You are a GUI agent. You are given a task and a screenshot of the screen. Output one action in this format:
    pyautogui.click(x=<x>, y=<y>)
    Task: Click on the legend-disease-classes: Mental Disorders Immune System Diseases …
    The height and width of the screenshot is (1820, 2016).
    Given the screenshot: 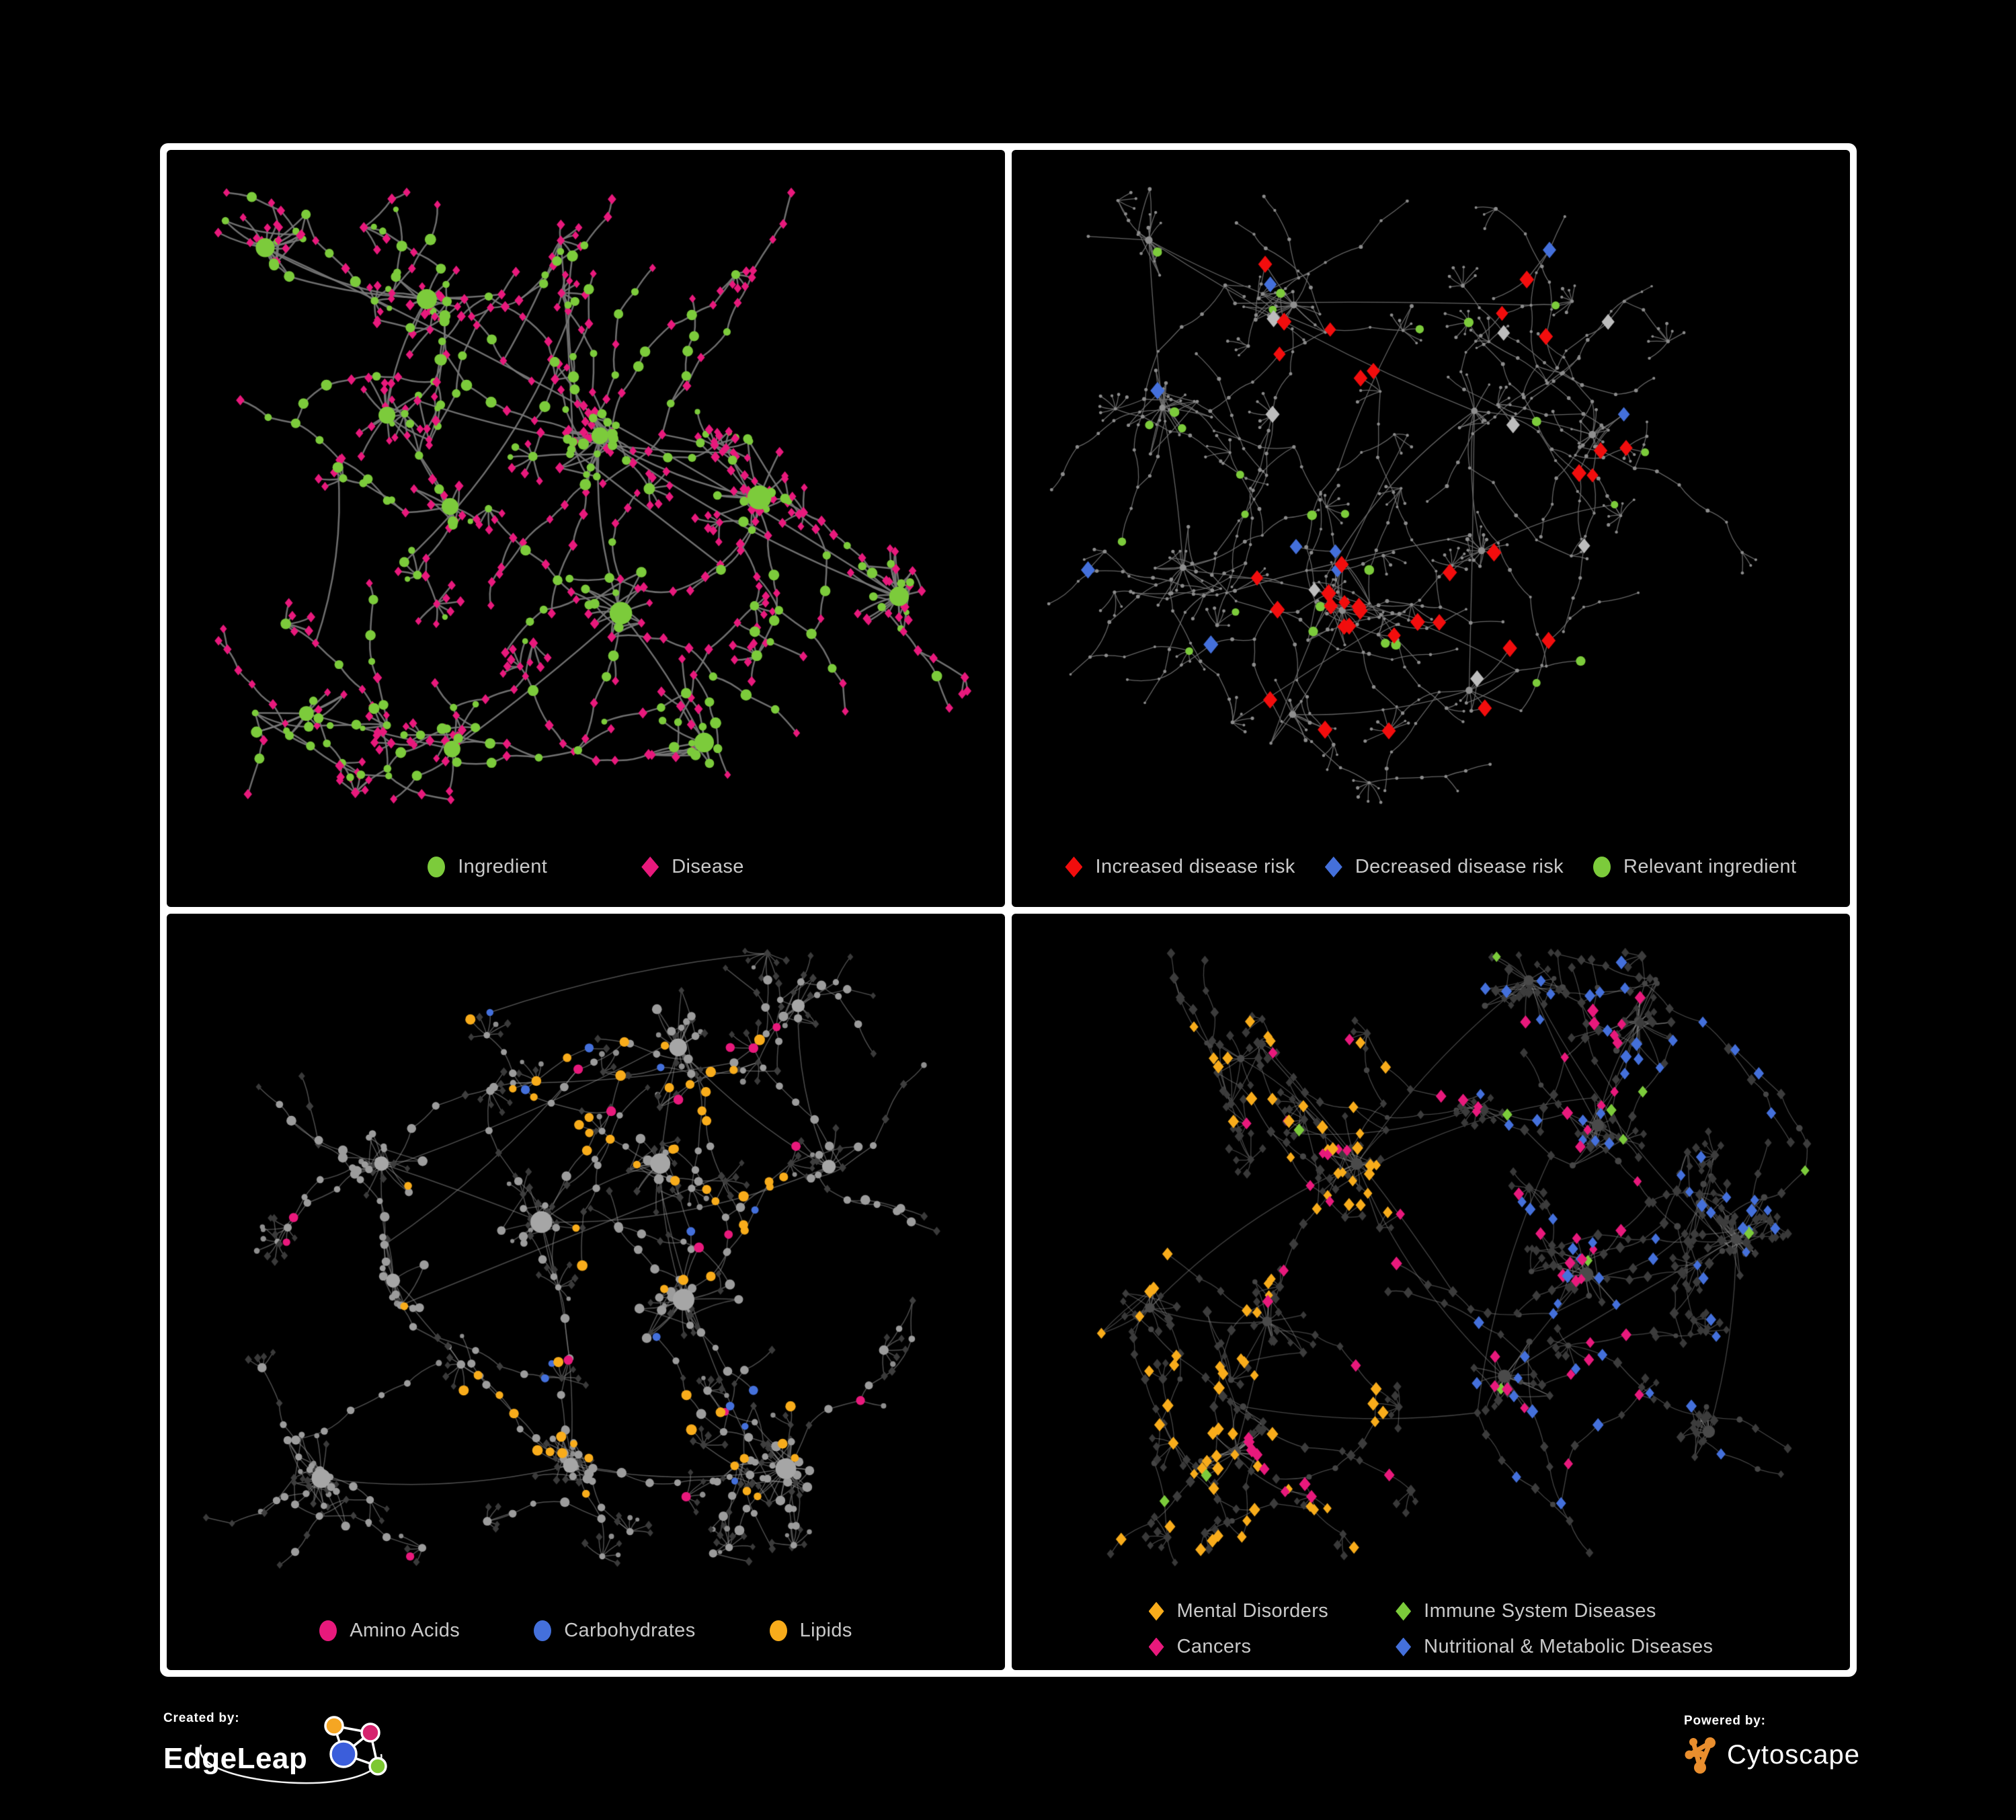 What is the action you would take?
    pyautogui.click(x=1431, y=1635)
    